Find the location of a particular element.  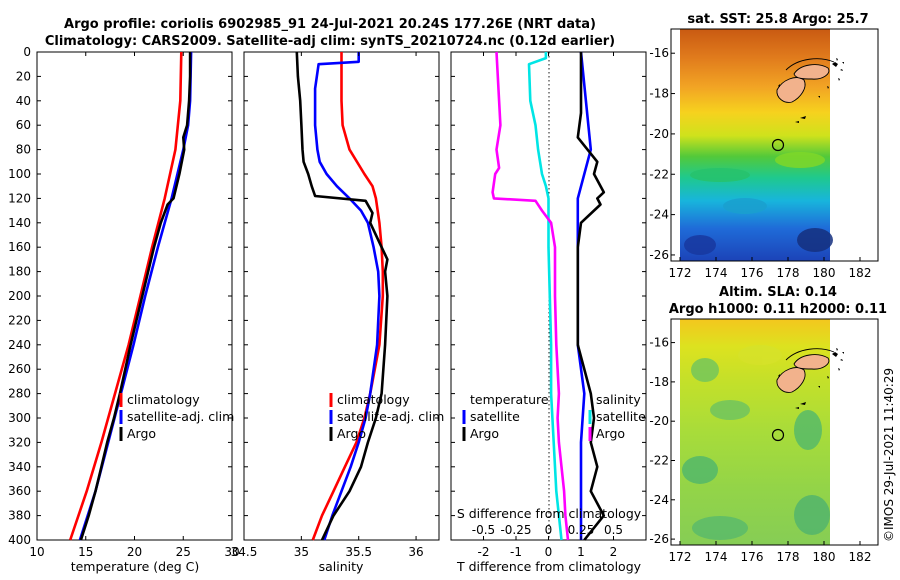

depth-tick-label: 160 is located at coordinates (19, 247).